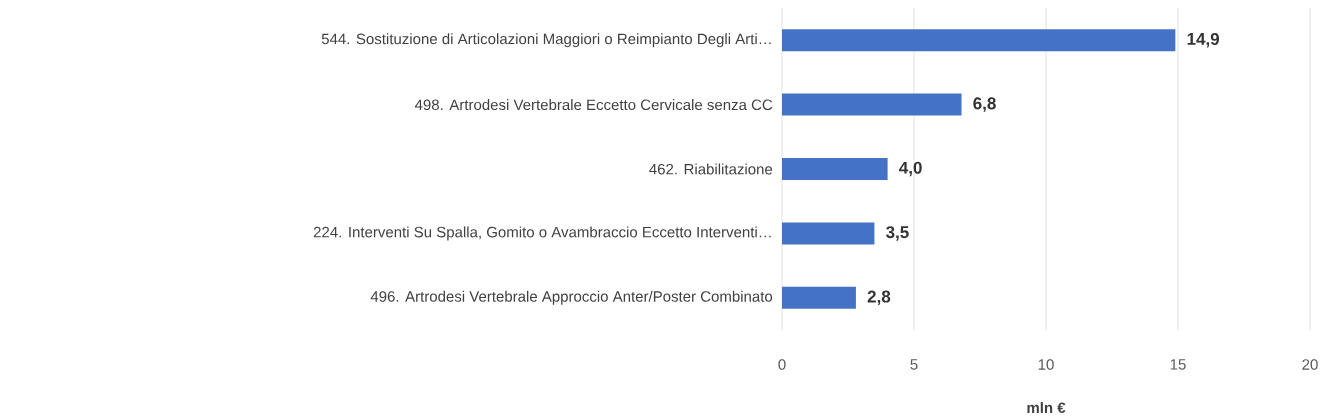 This screenshot has height=419, width=1332. What do you see at coordinates (1046, 408) in the screenshot?
I see `x-axis-title: mln €` at bounding box center [1046, 408].